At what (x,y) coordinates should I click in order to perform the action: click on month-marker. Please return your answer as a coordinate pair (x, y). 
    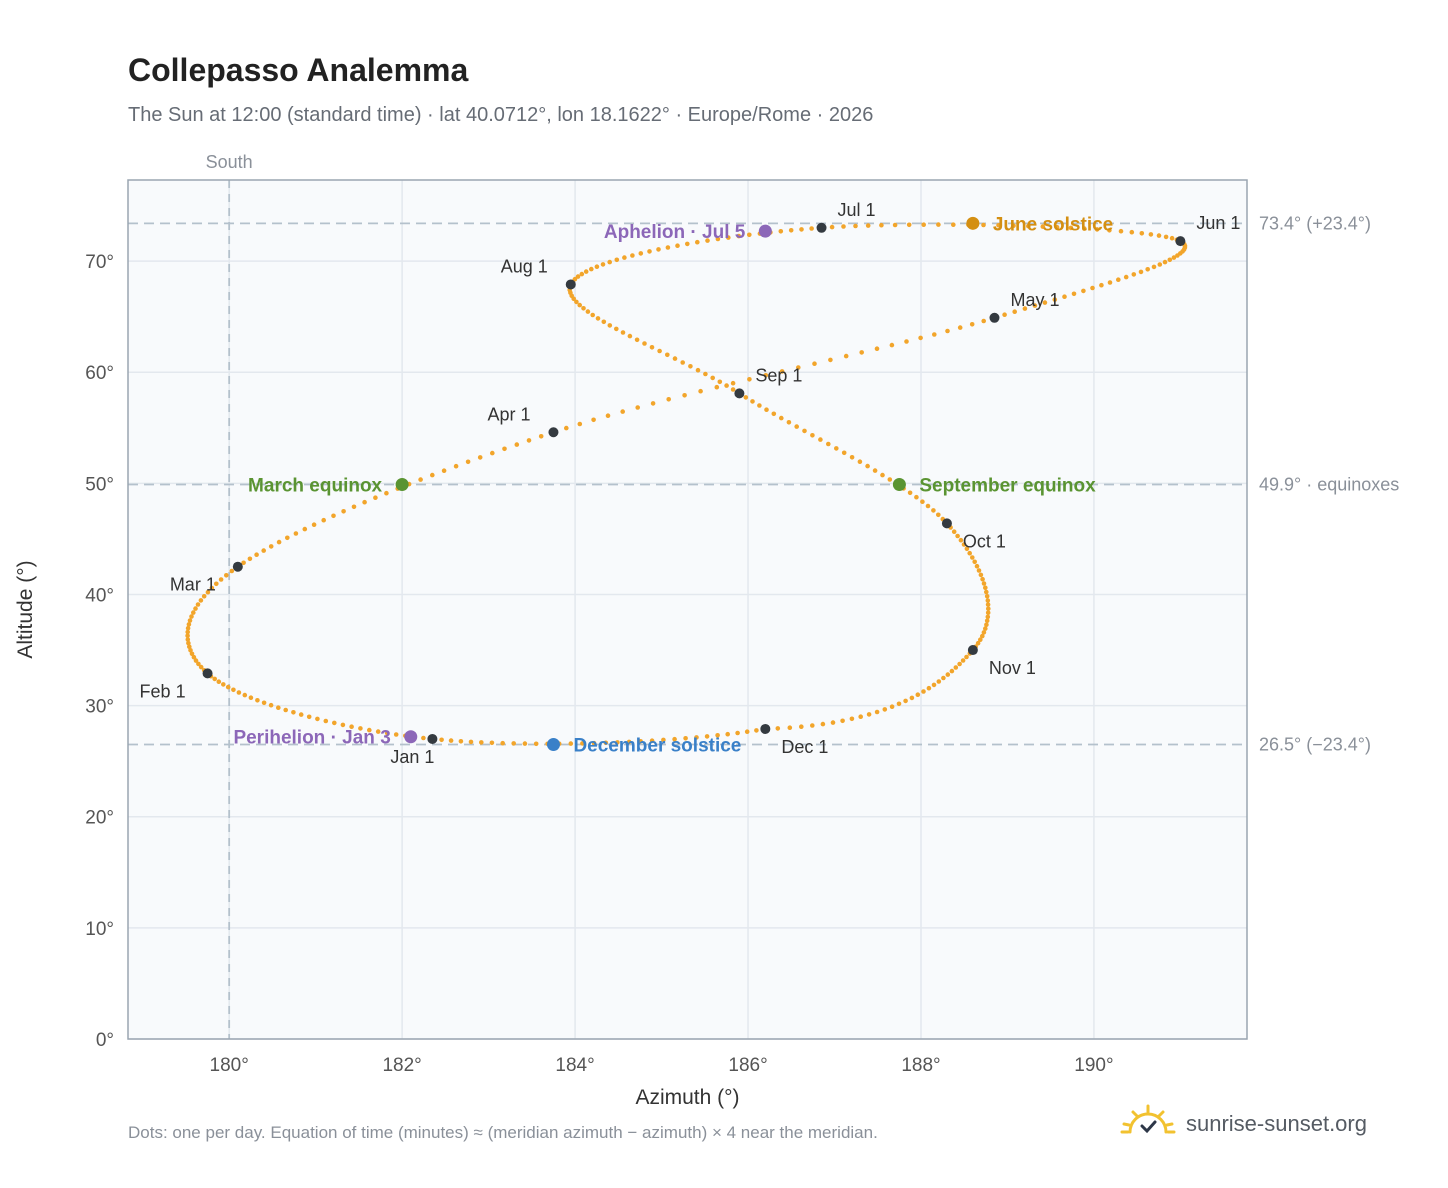
    Looking at the image, I should click on (821, 227).